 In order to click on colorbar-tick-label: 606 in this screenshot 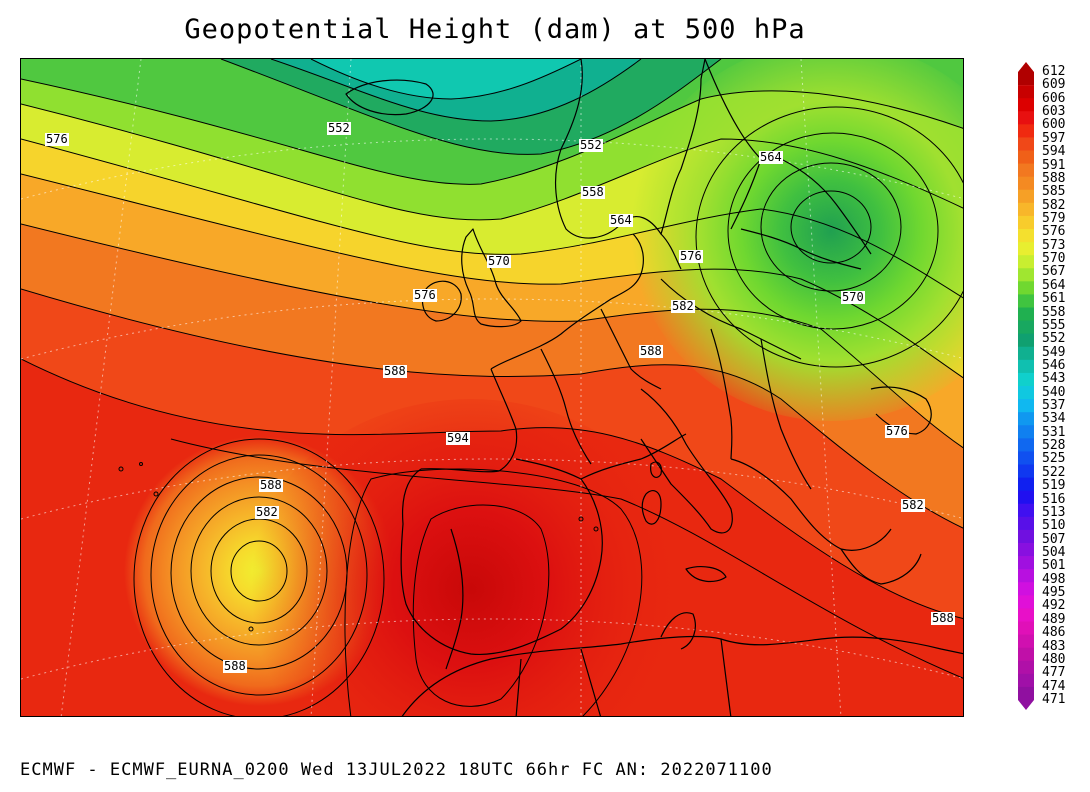, I will do `click(1054, 98)`.